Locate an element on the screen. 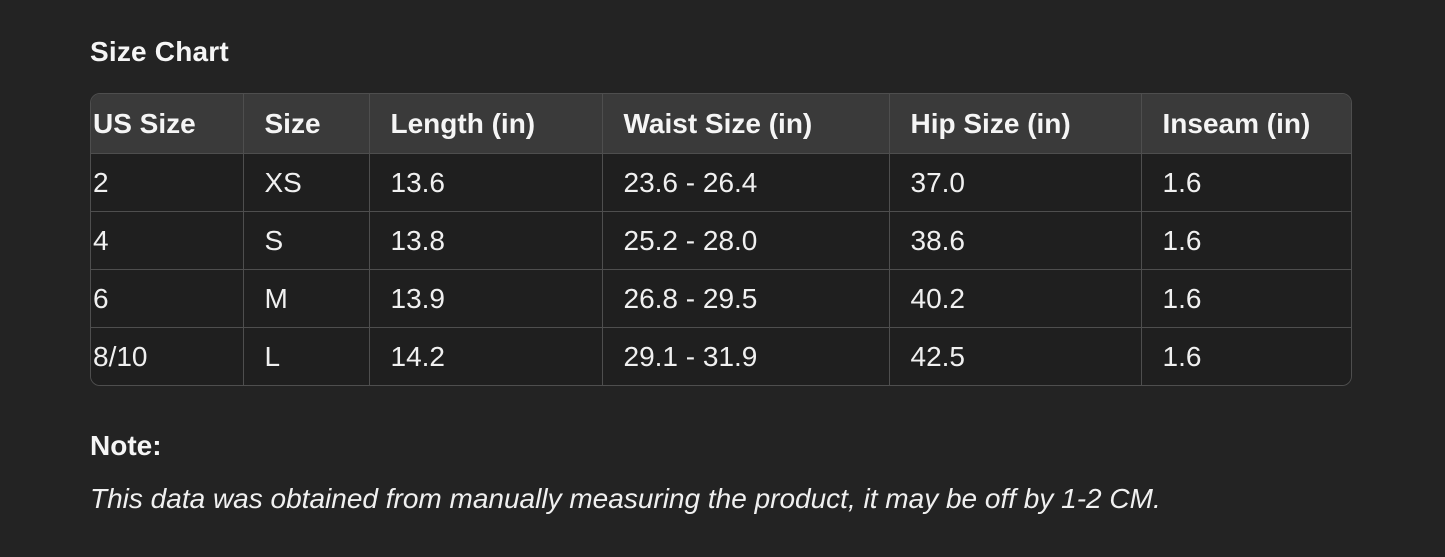 This screenshot has height=557, width=1445. header-cell-length: Length (in) is located at coordinates (486, 124).